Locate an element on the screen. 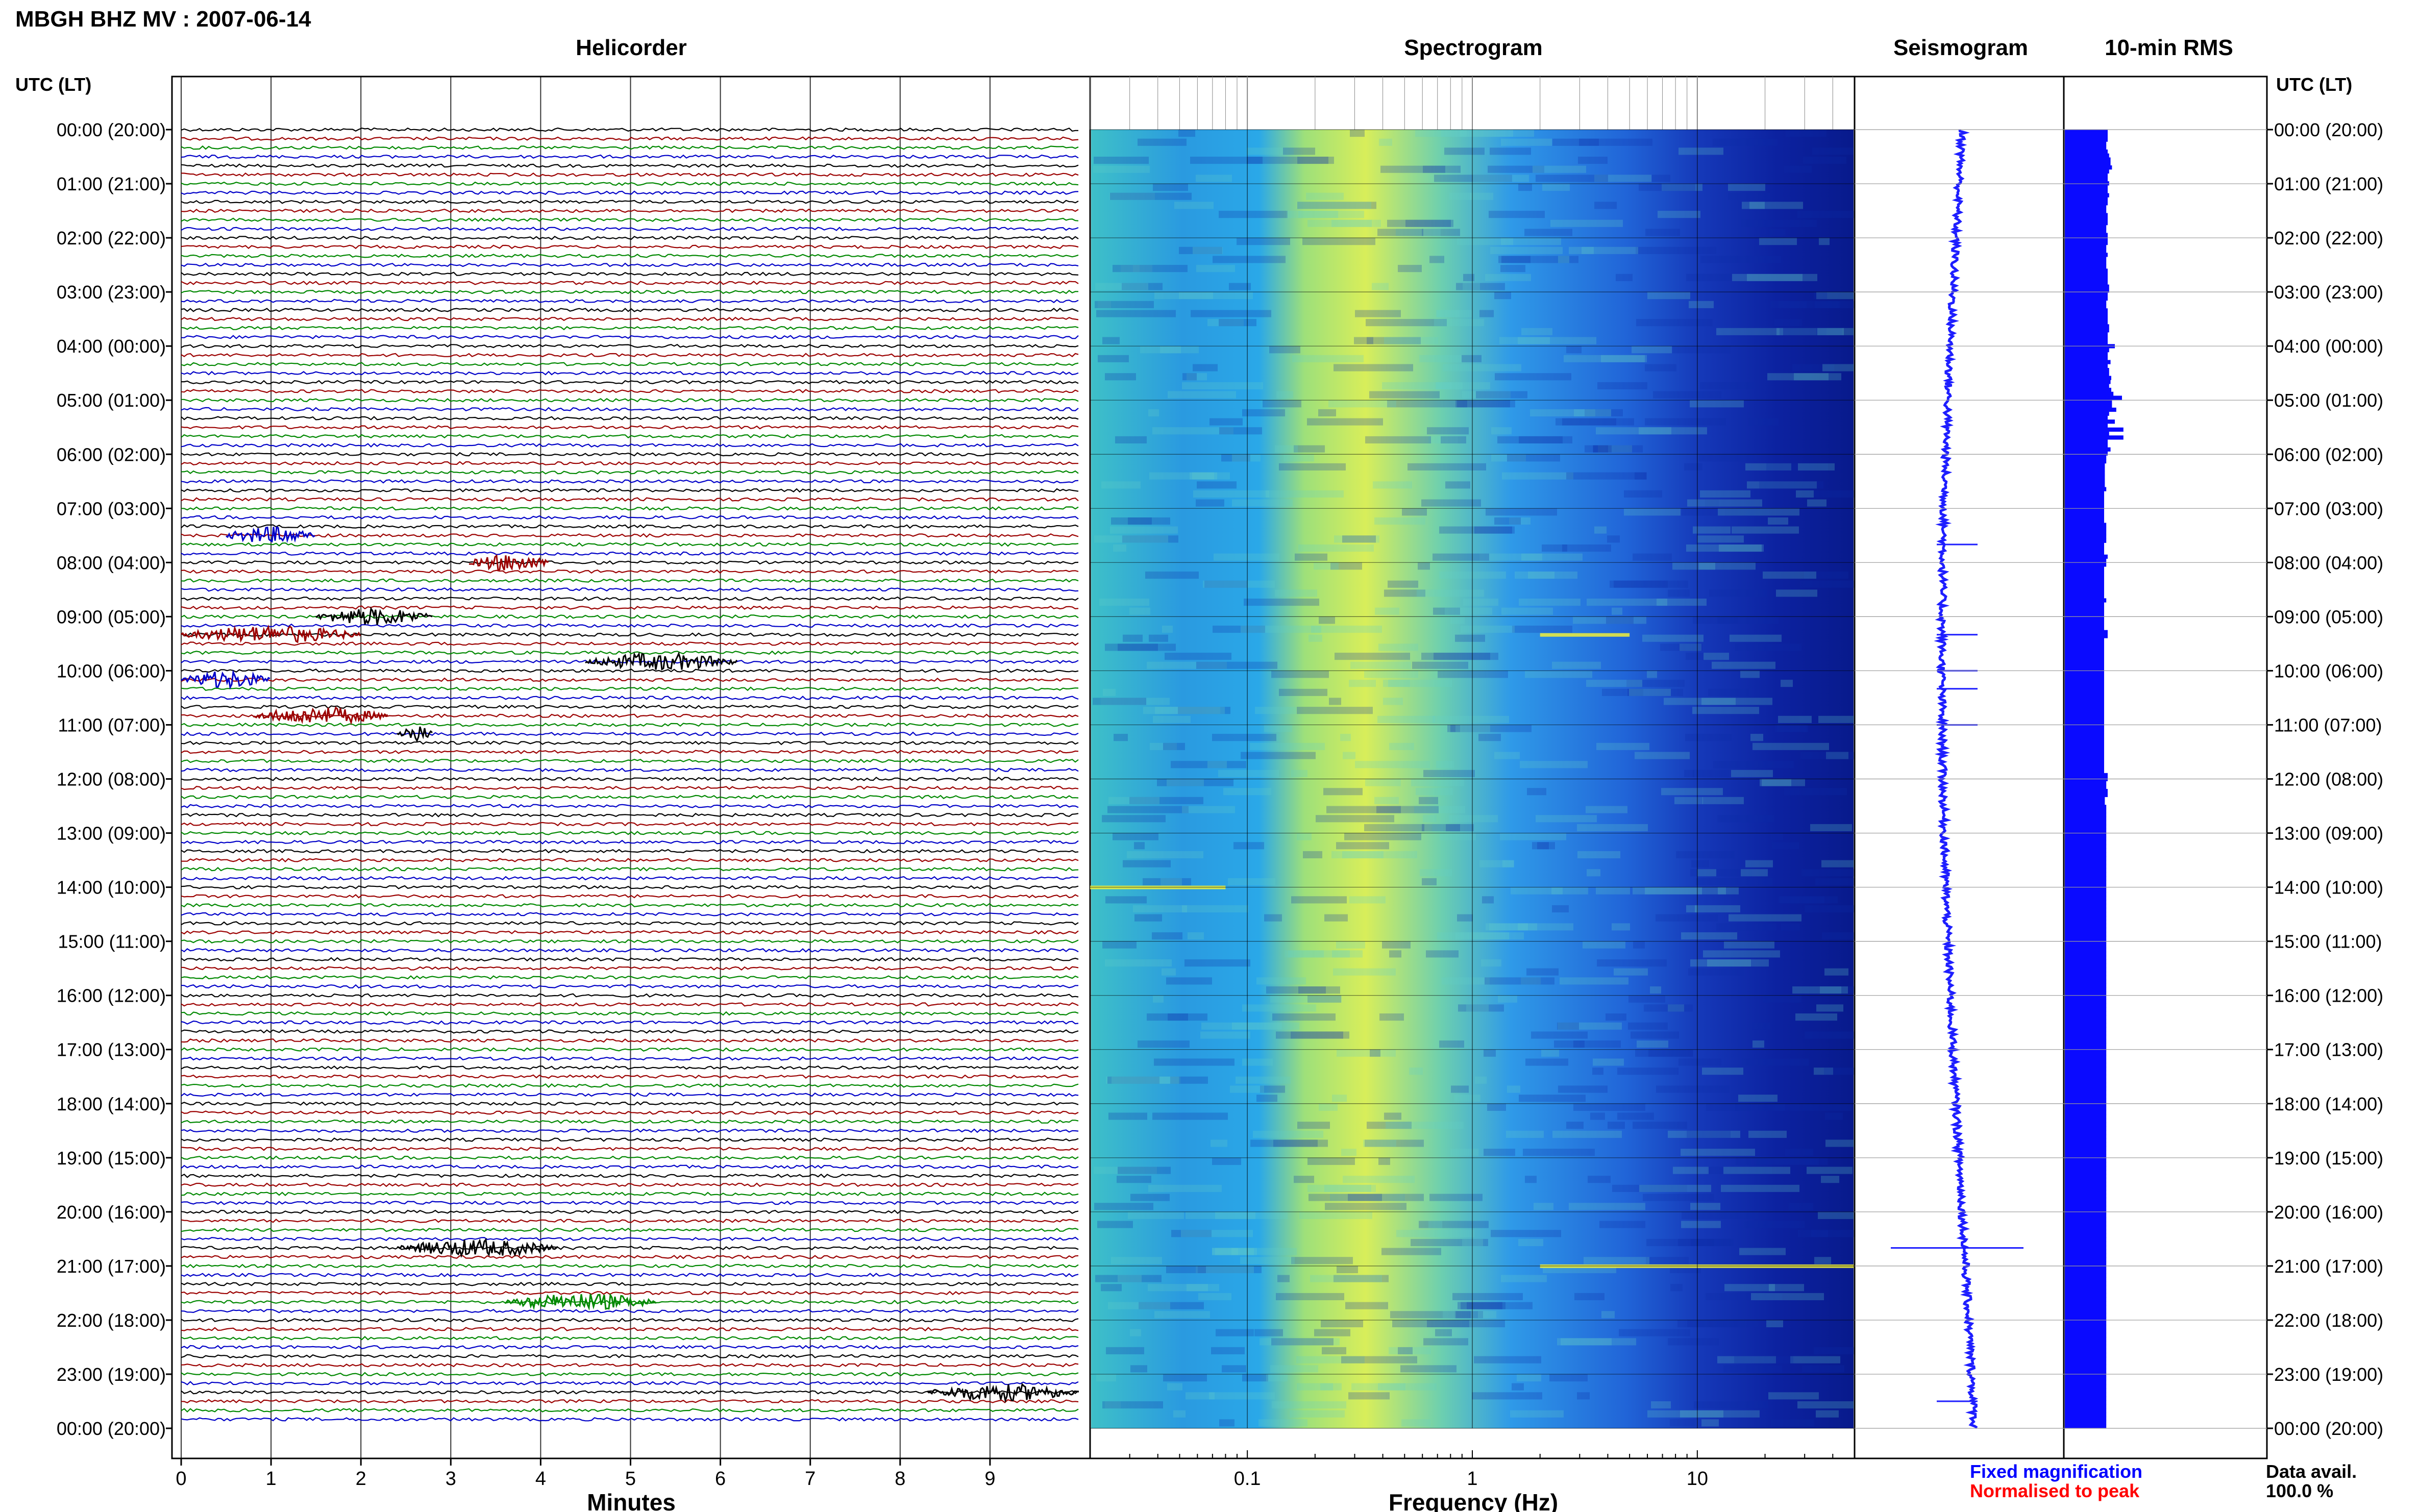  hour-label-right: 21:00 (17:00) is located at coordinates (2328, 1266).